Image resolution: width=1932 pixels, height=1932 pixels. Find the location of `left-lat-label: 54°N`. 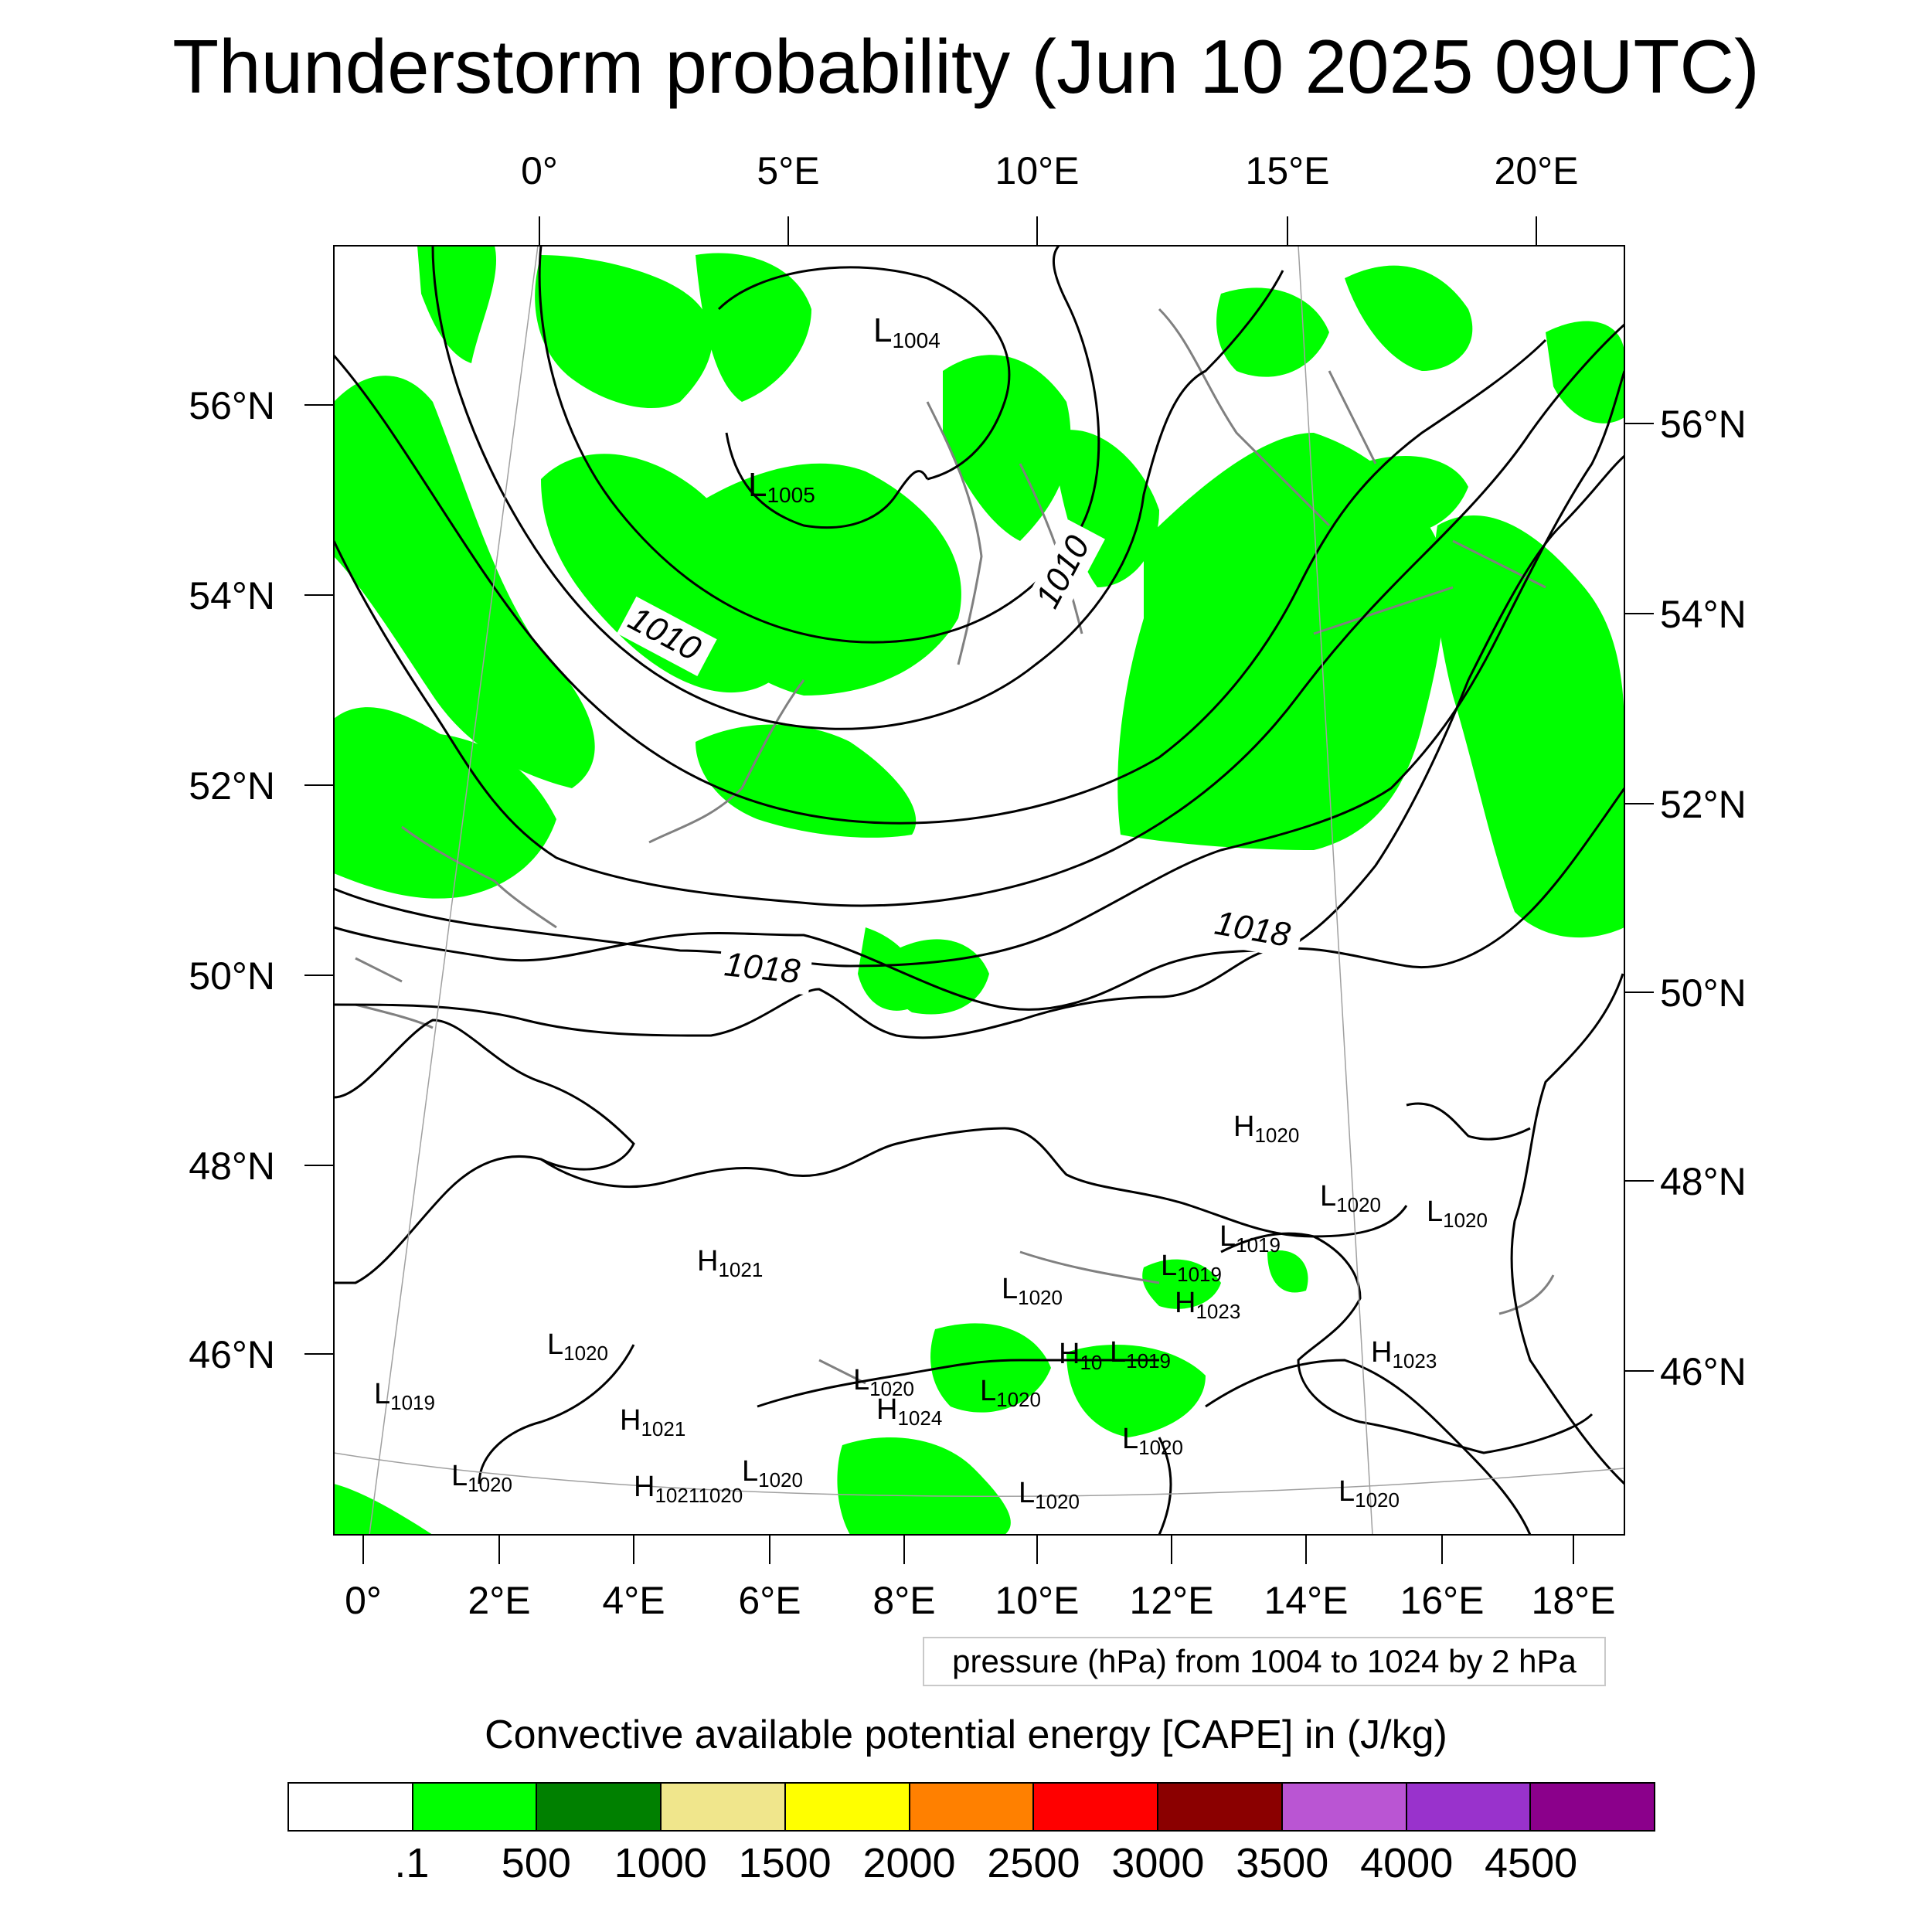

left-lat-label: 54°N is located at coordinates (232, 596).